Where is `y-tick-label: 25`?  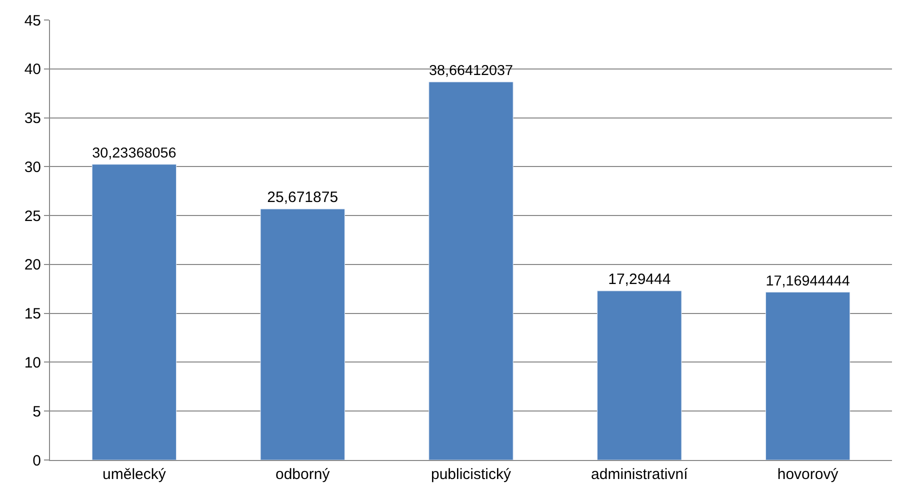 y-tick-label: 25 is located at coordinates (32, 216).